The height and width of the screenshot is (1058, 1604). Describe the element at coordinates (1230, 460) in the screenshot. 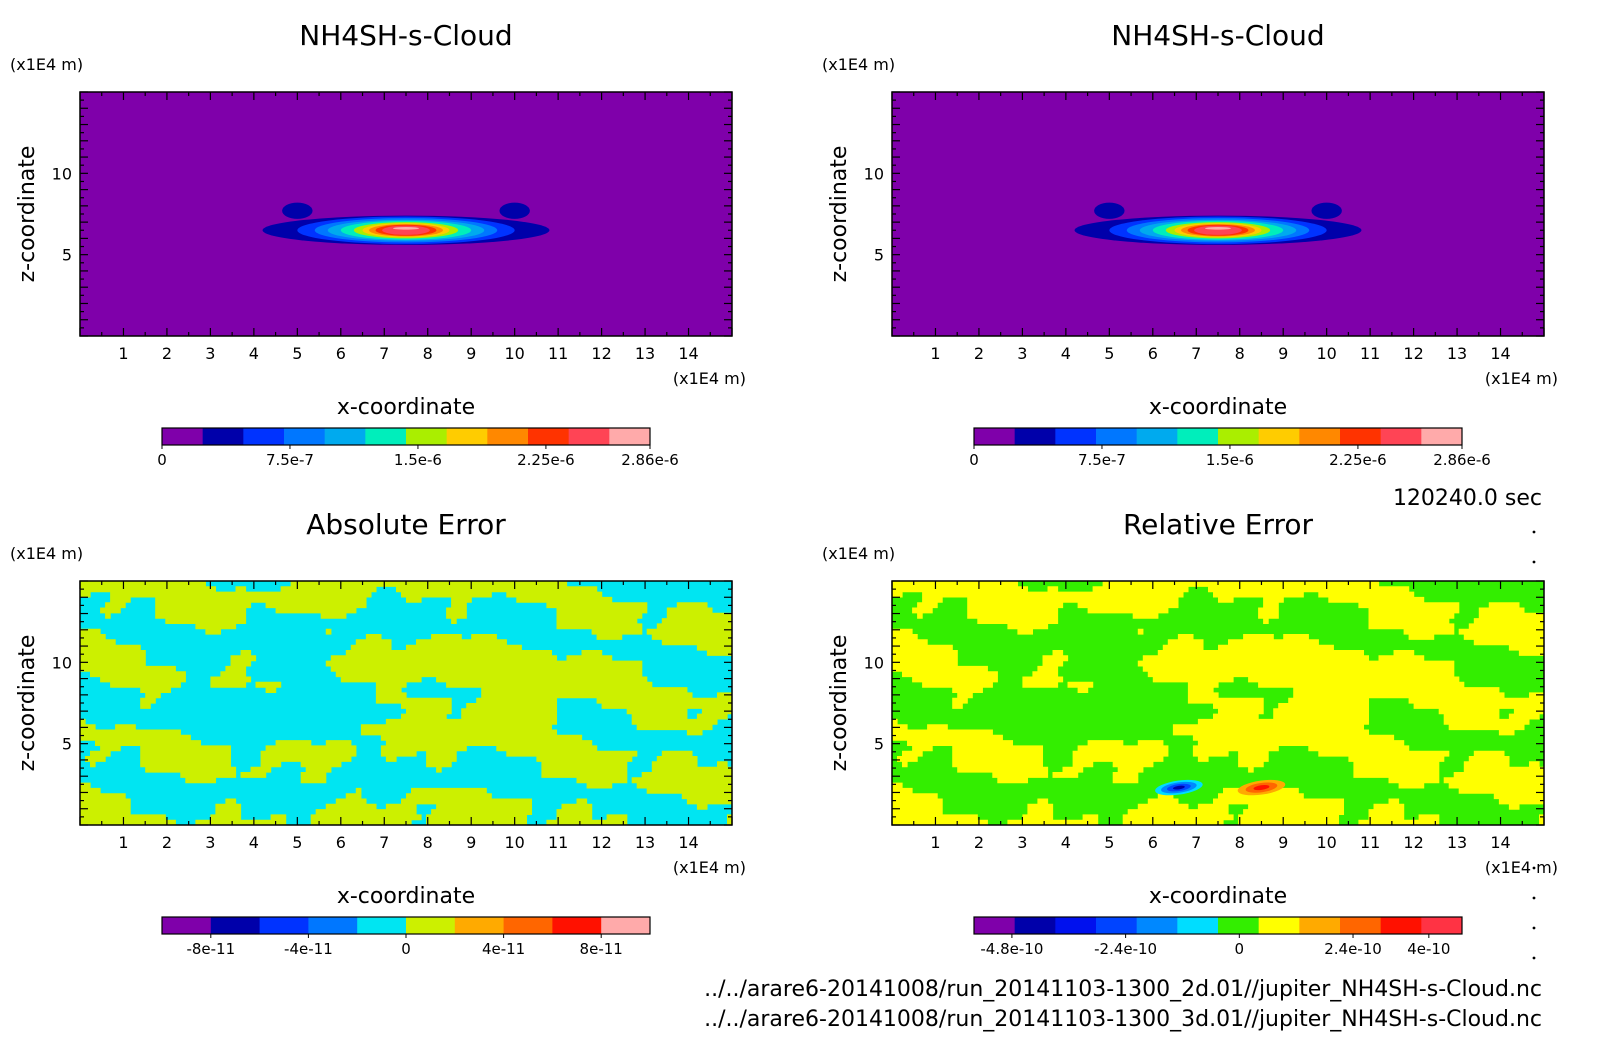

I see `colorbar-tick-label: 1.5e-6` at that location.